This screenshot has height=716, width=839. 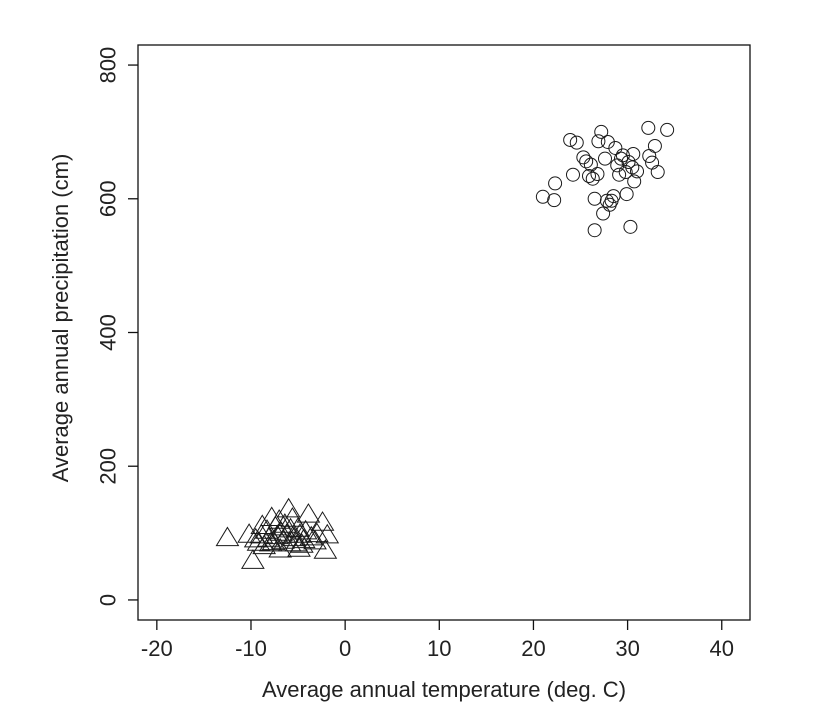 What do you see at coordinates (251, 648) in the screenshot?
I see `x-tick-label: -10` at bounding box center [251, 648].